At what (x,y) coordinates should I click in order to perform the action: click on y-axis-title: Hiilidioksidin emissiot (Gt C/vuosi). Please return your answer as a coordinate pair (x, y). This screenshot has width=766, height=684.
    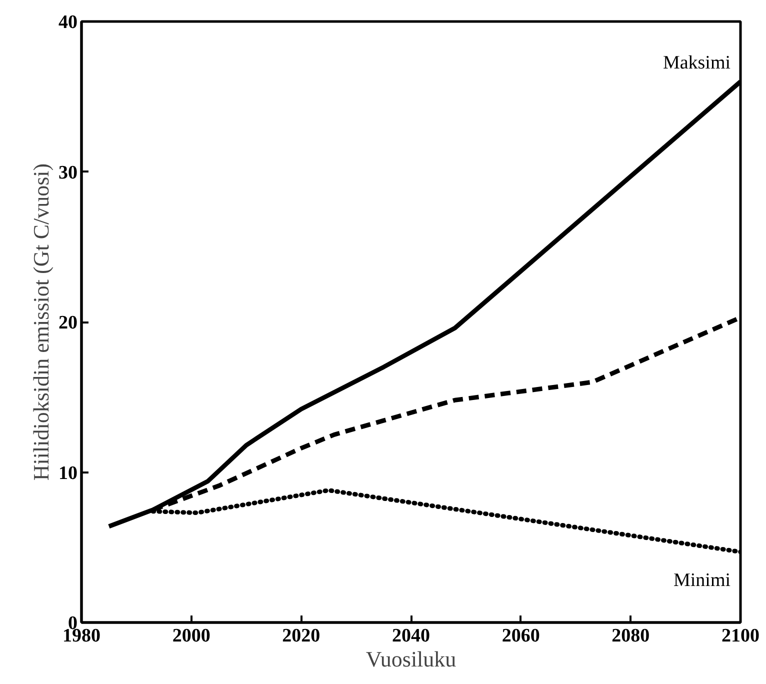
    Looking at the image, I should click on (41, 322).